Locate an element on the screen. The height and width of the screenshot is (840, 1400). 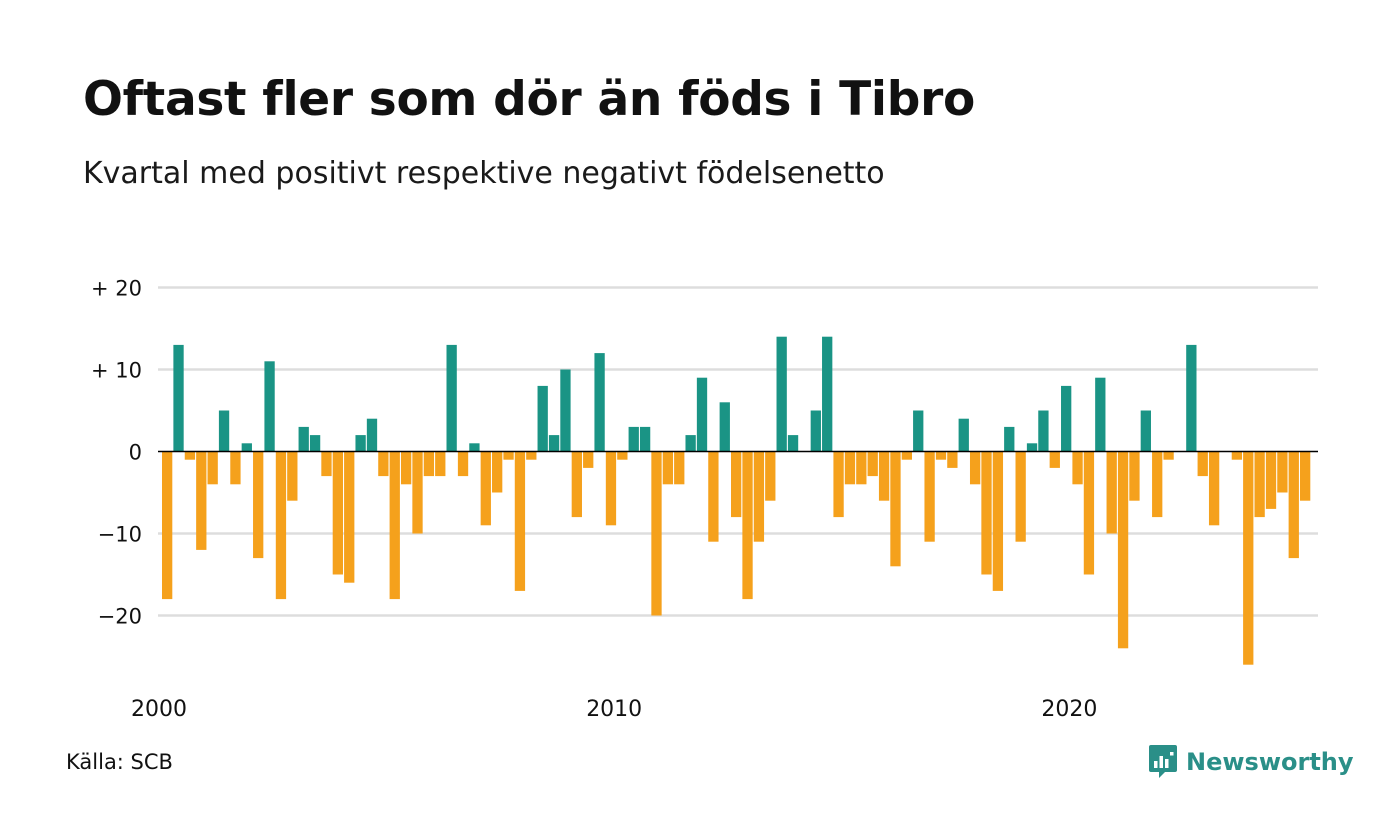
x-tick-label: 2010 is located at coordinates (614, 709).